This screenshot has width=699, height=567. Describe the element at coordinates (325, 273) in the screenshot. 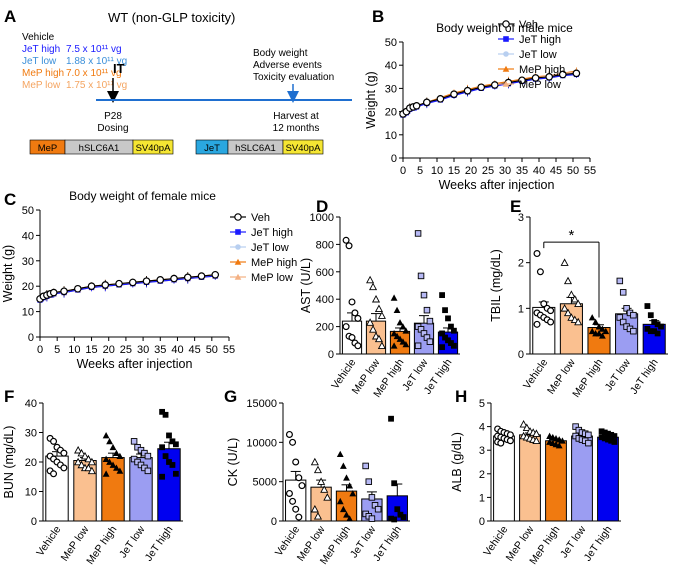

I see `y-tick-label: 600` at that location.